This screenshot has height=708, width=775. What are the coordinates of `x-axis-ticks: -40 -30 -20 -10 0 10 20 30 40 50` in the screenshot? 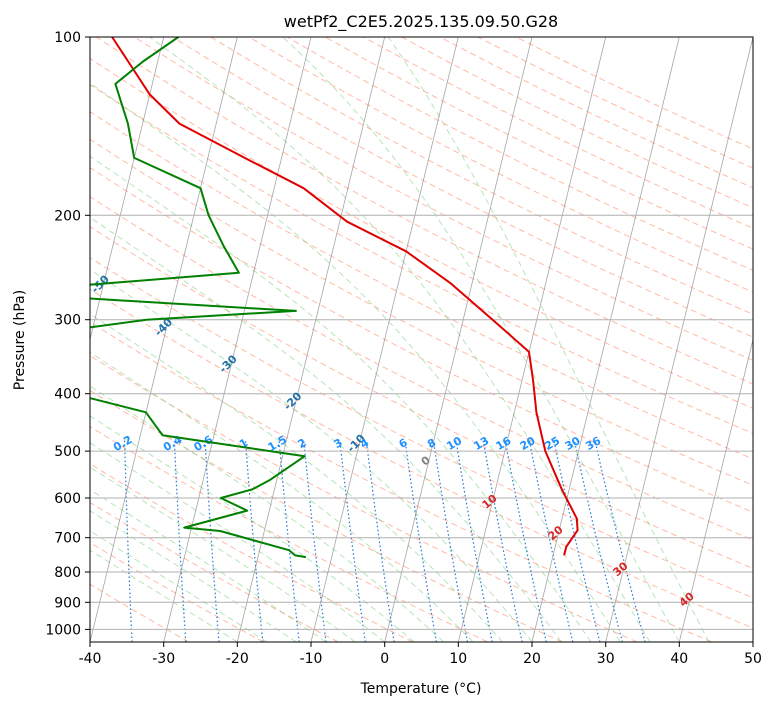 It's located at (420, 654).